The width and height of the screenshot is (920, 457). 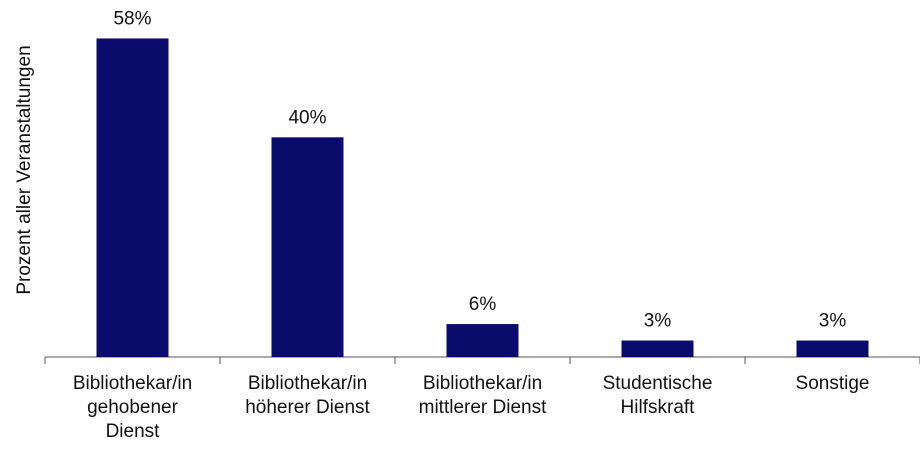 I want to click on x-tick-label: Bibliothekar/in höherer Dienst, so click(x=307, y=395).